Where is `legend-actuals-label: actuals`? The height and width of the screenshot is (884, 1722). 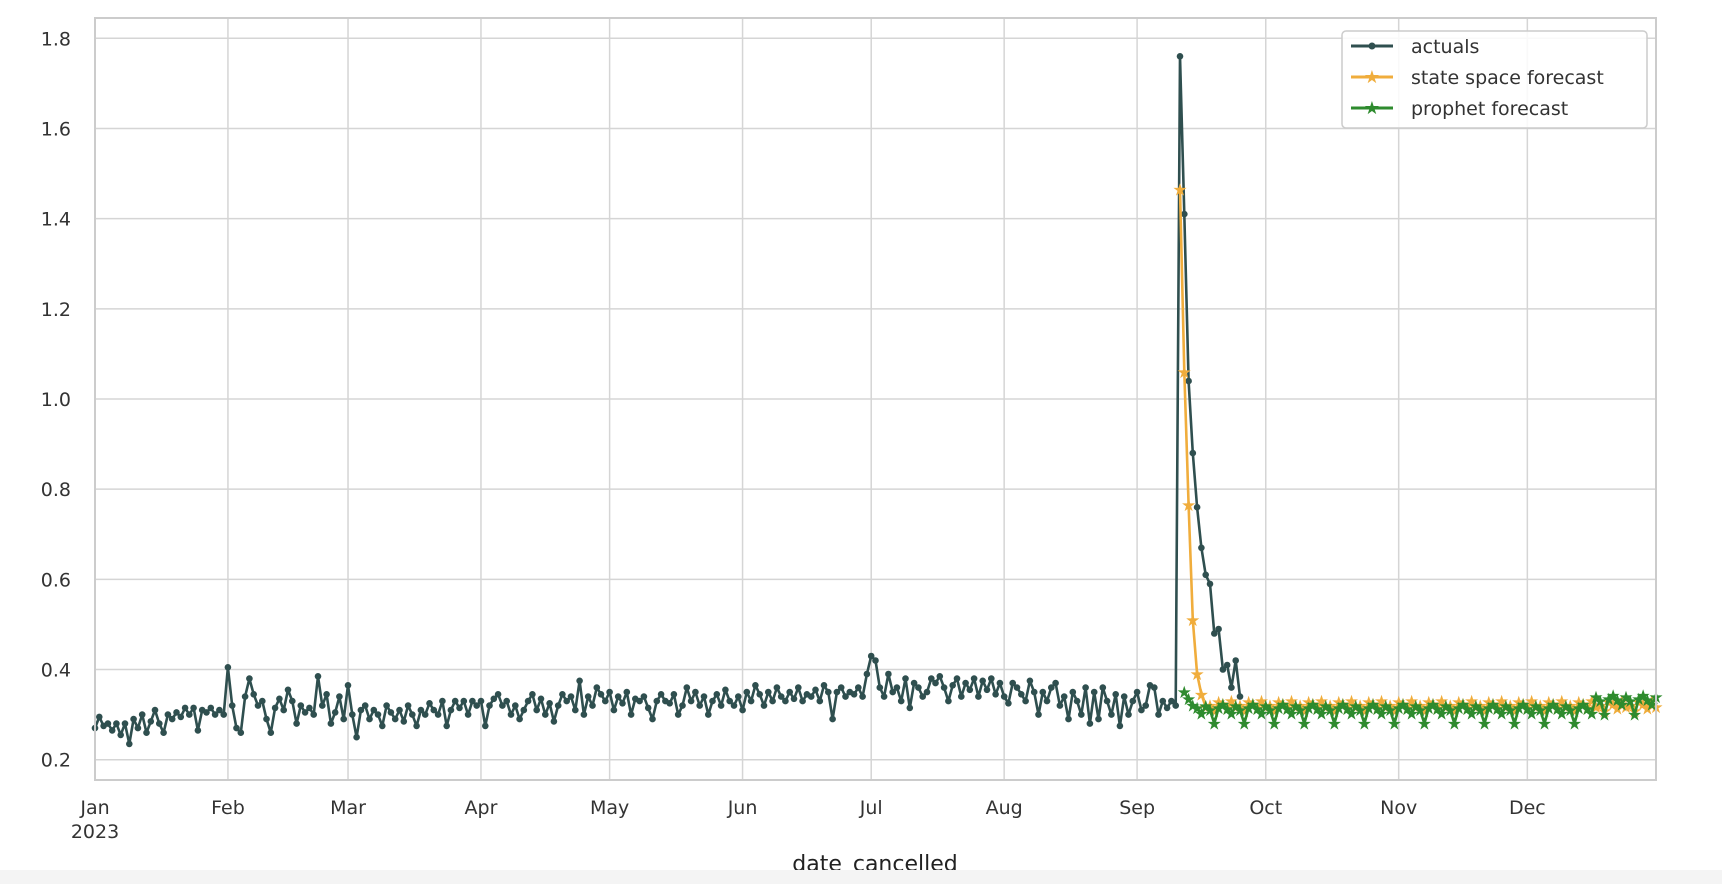
legend-actuals-label: actuals is located at coordinates (1445, 47).